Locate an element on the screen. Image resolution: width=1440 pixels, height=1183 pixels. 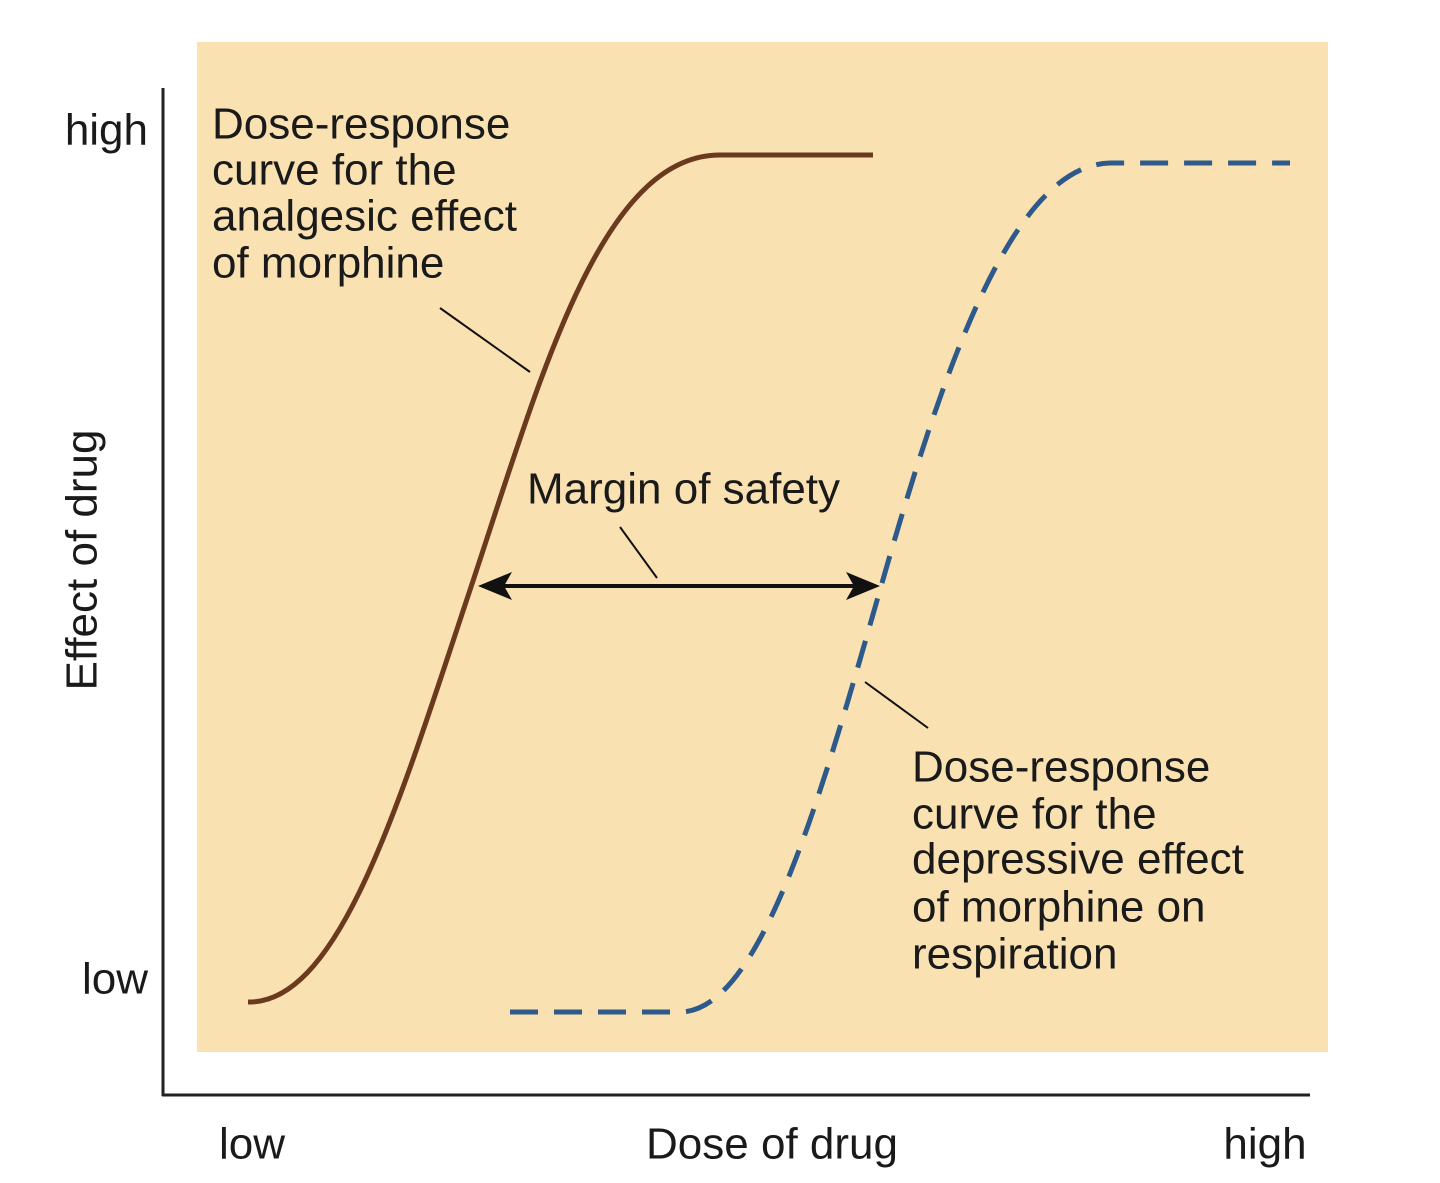
annotation-line: respiration is located at coordinates (1014, 954).